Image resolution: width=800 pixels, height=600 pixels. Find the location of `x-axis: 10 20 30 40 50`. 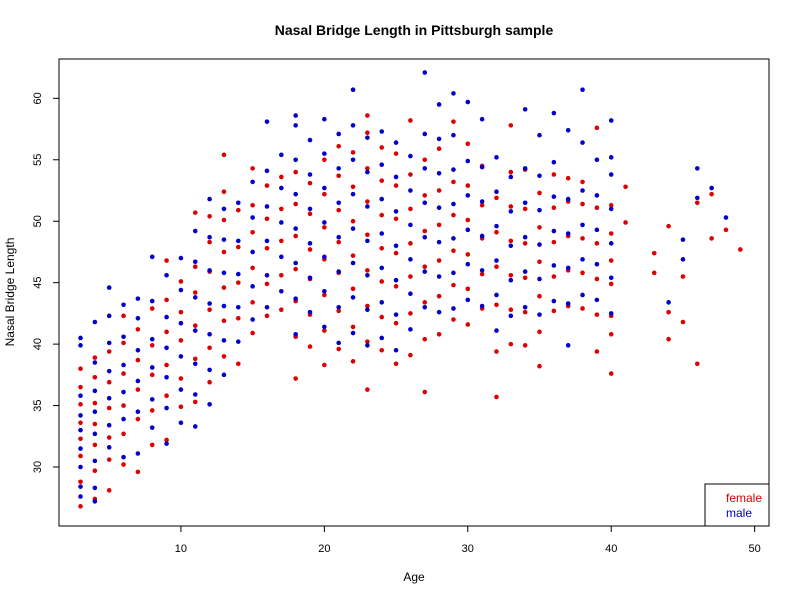

x-axis: 10 20 30 40 50 is located at coordinates (468, 540).